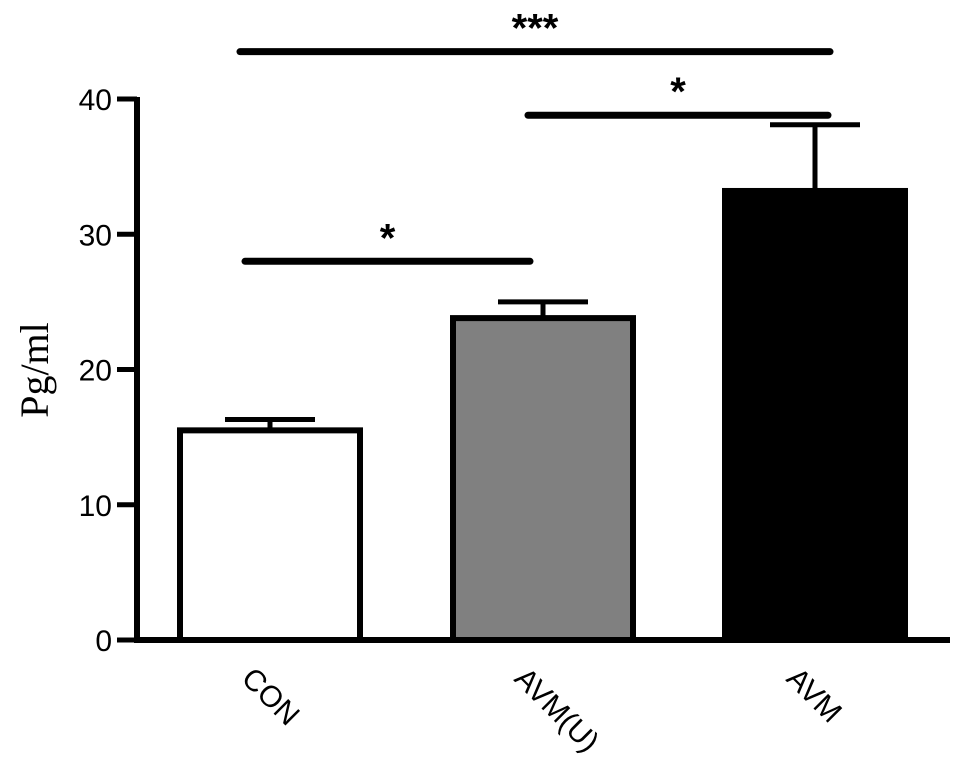 This screenshot has width=969, height=781. I want to click on y-tick-label: 30, so click(95, 235).